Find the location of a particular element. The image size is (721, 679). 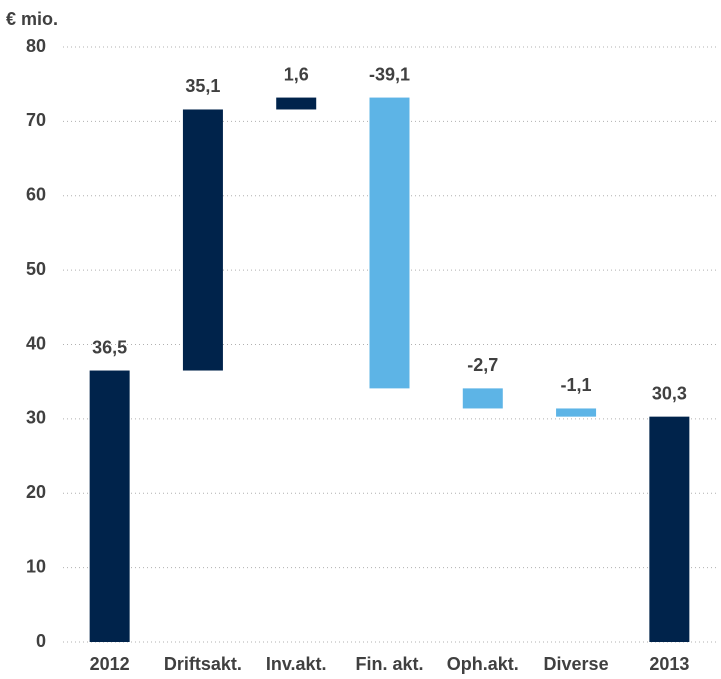

data-label: 1,6 is located at coordinates (296, 74).